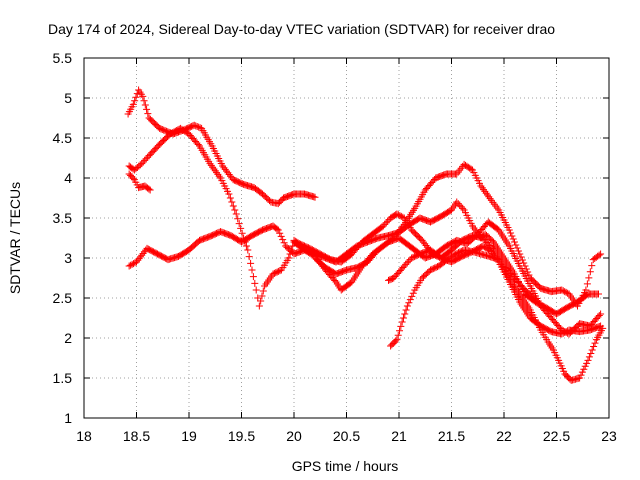  I want to click on x-tick-label: 23, so click(609, 436).